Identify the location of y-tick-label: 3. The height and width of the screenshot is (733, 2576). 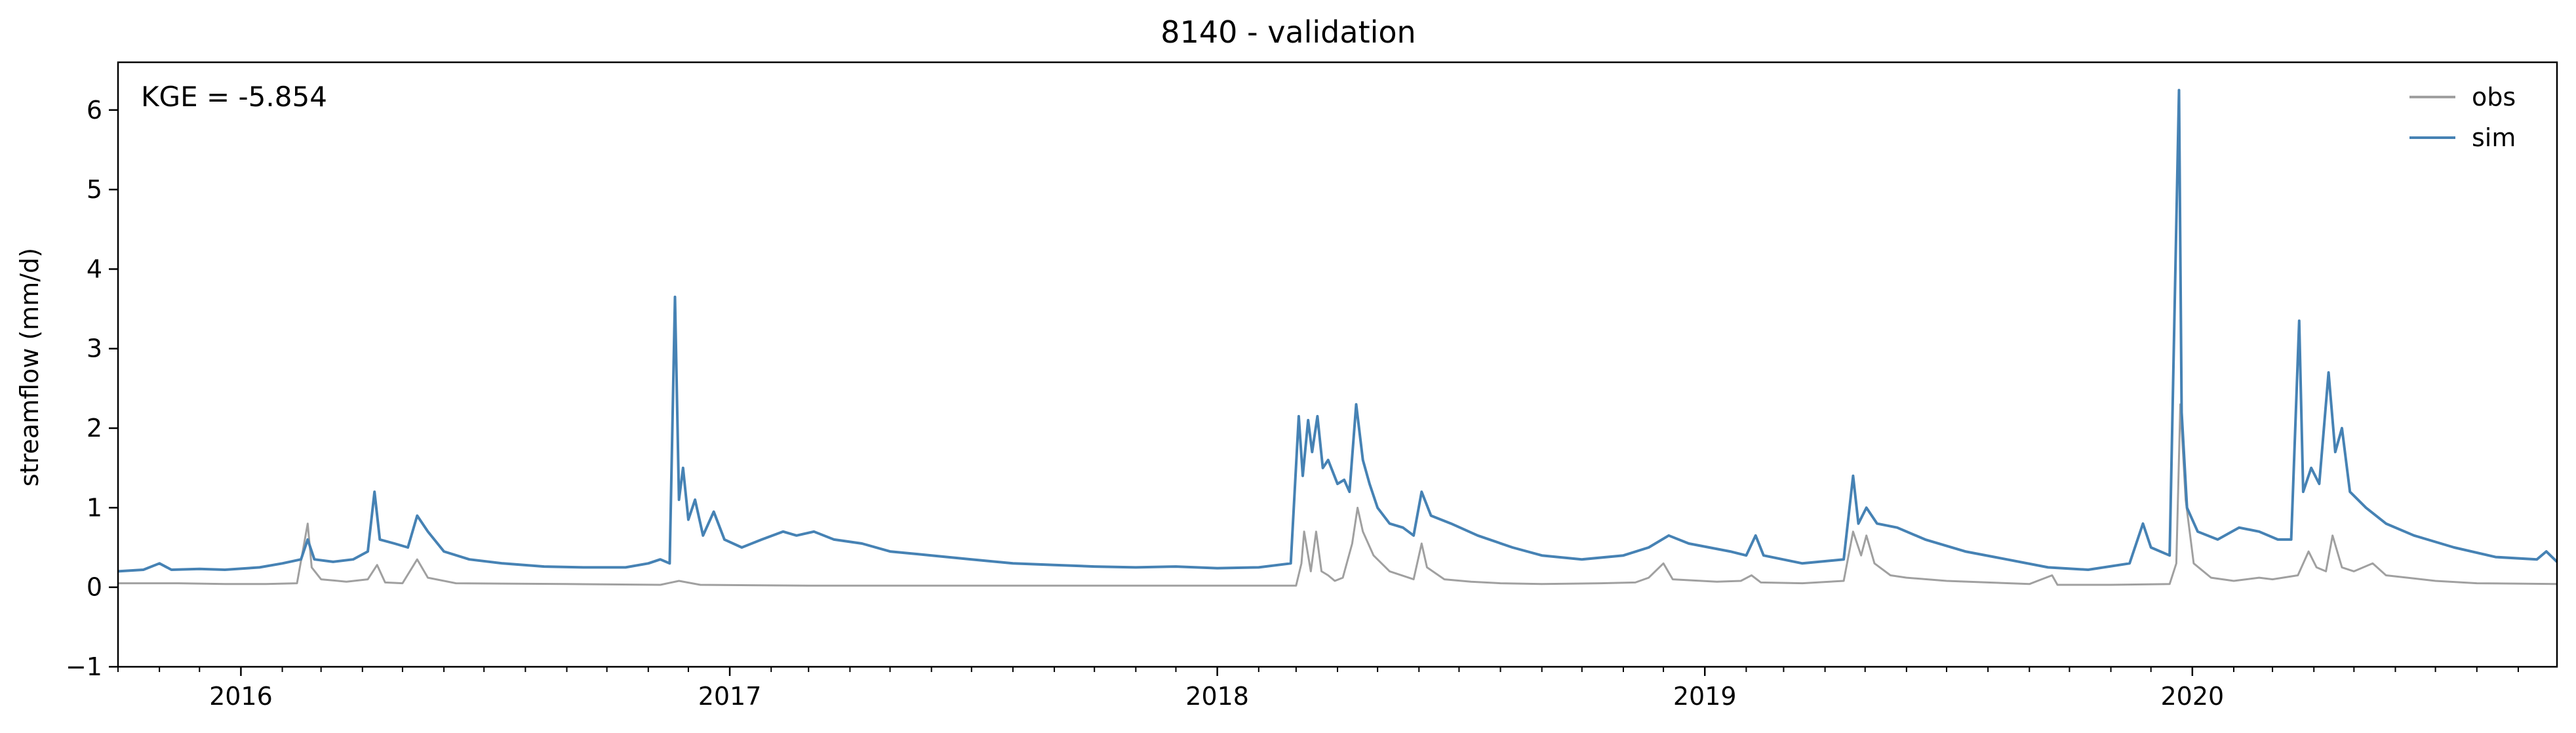
(94, 348).